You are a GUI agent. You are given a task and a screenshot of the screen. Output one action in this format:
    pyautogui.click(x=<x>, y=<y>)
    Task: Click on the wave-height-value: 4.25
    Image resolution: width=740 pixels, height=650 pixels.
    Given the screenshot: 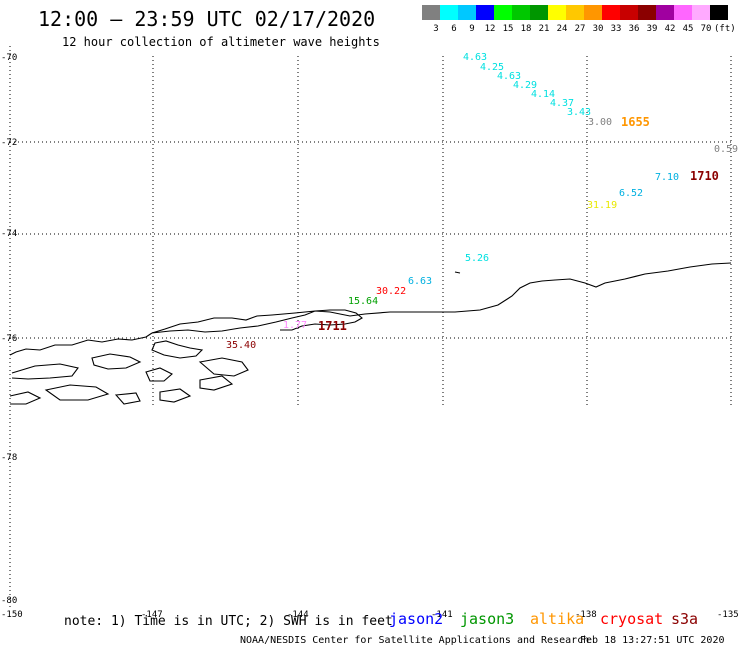 What is the action you would take?
    pyautogui.click(x=492, y=67)
    